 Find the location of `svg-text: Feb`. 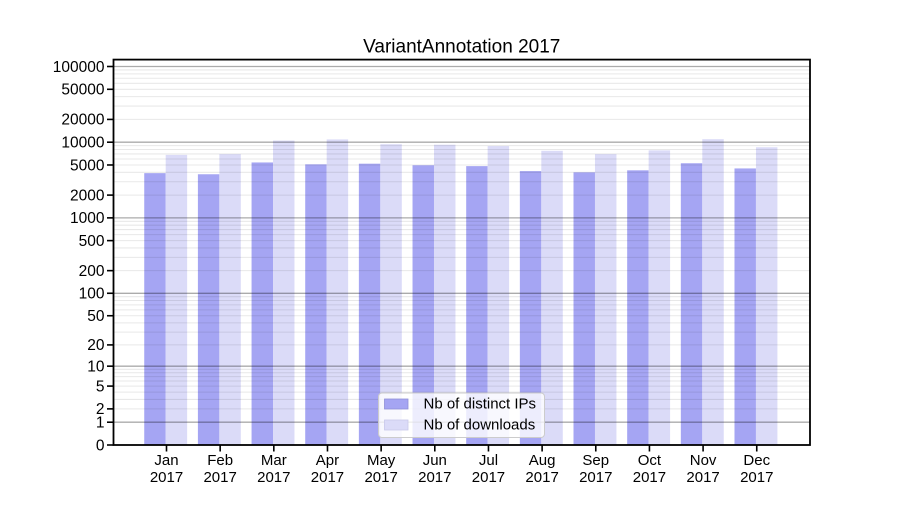

svg-text: Feb is located at coordinates (220, 460).